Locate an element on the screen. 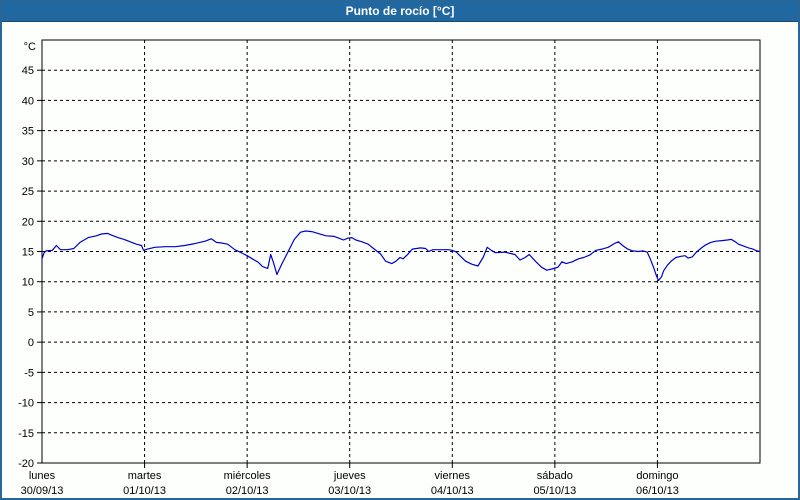  y-tick-label: 40 is located at coordinates (28, 101).